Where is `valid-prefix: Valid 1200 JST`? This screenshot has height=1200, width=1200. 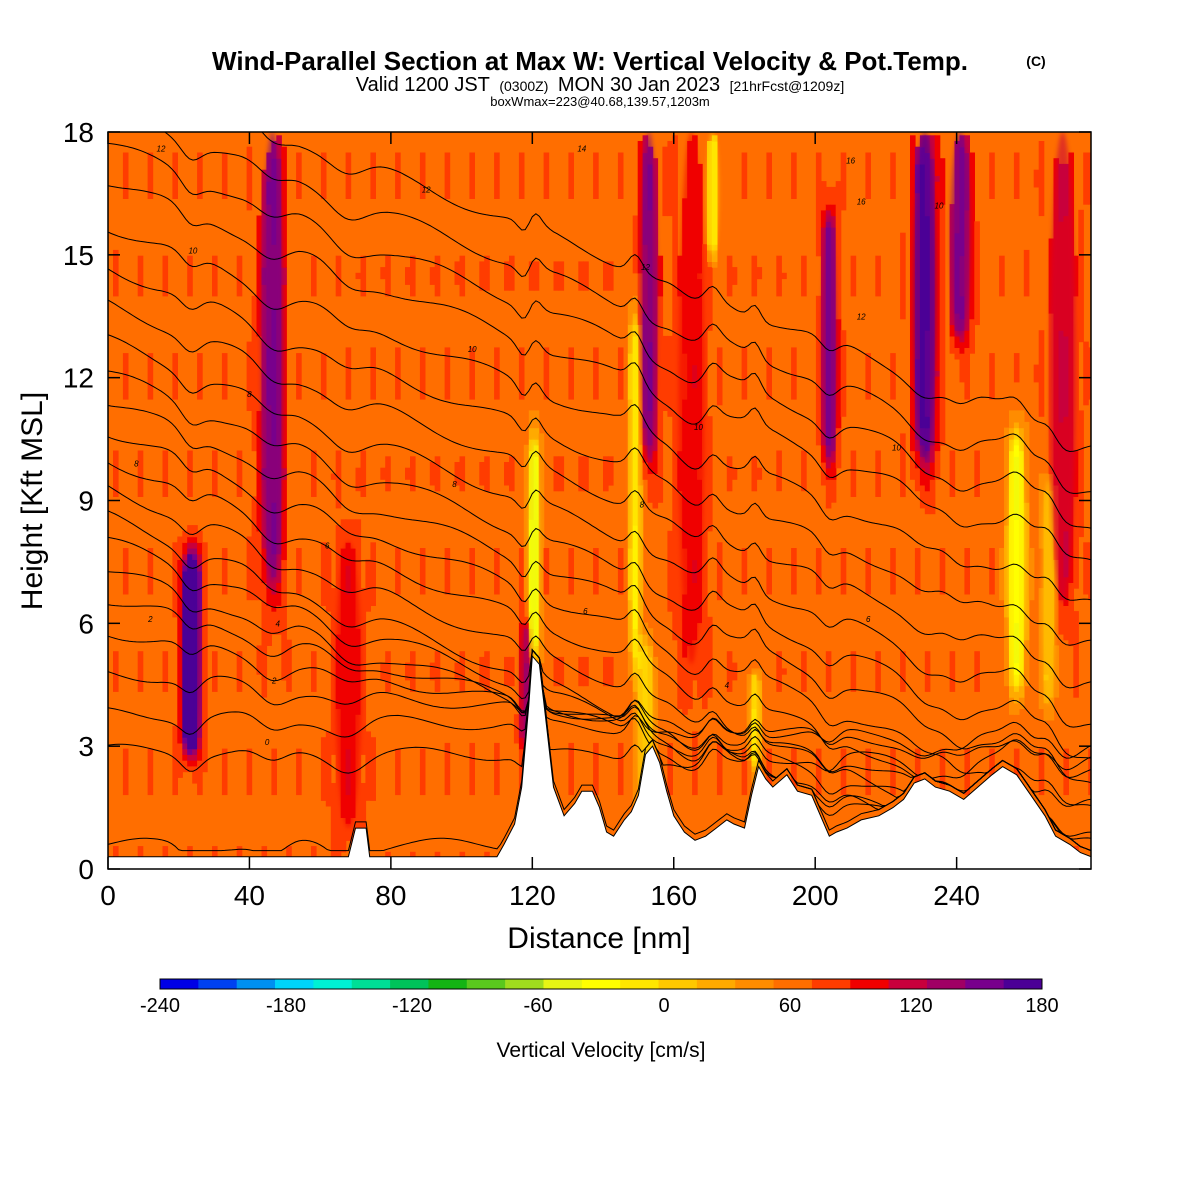
valid-prefix: Valid 1200 JST is located at coordinates (423, 85).